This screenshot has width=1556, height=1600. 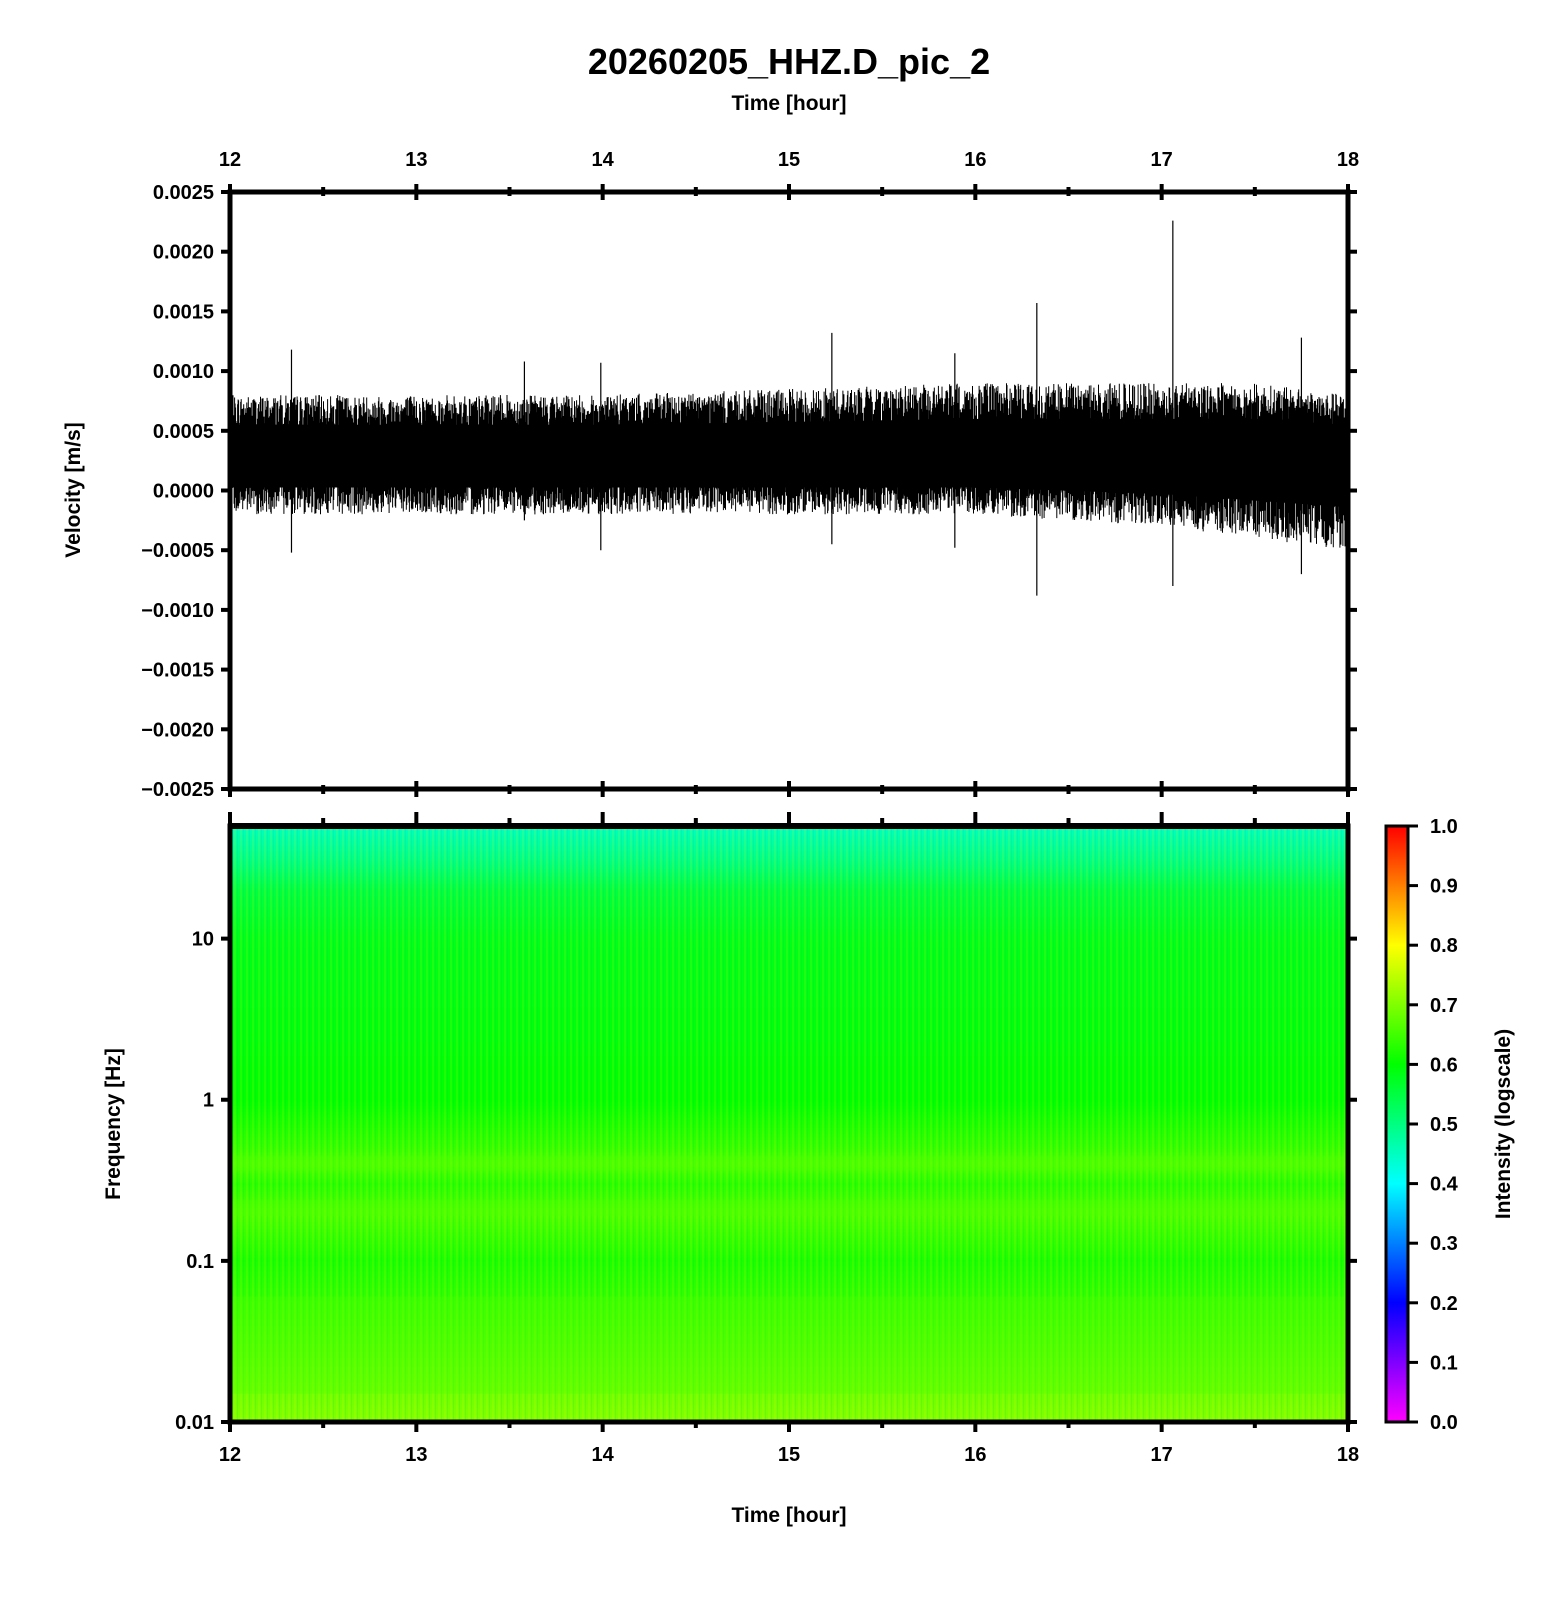 I want to click on bottom-x-tick-label: 14, so click(x=603, y=1455).